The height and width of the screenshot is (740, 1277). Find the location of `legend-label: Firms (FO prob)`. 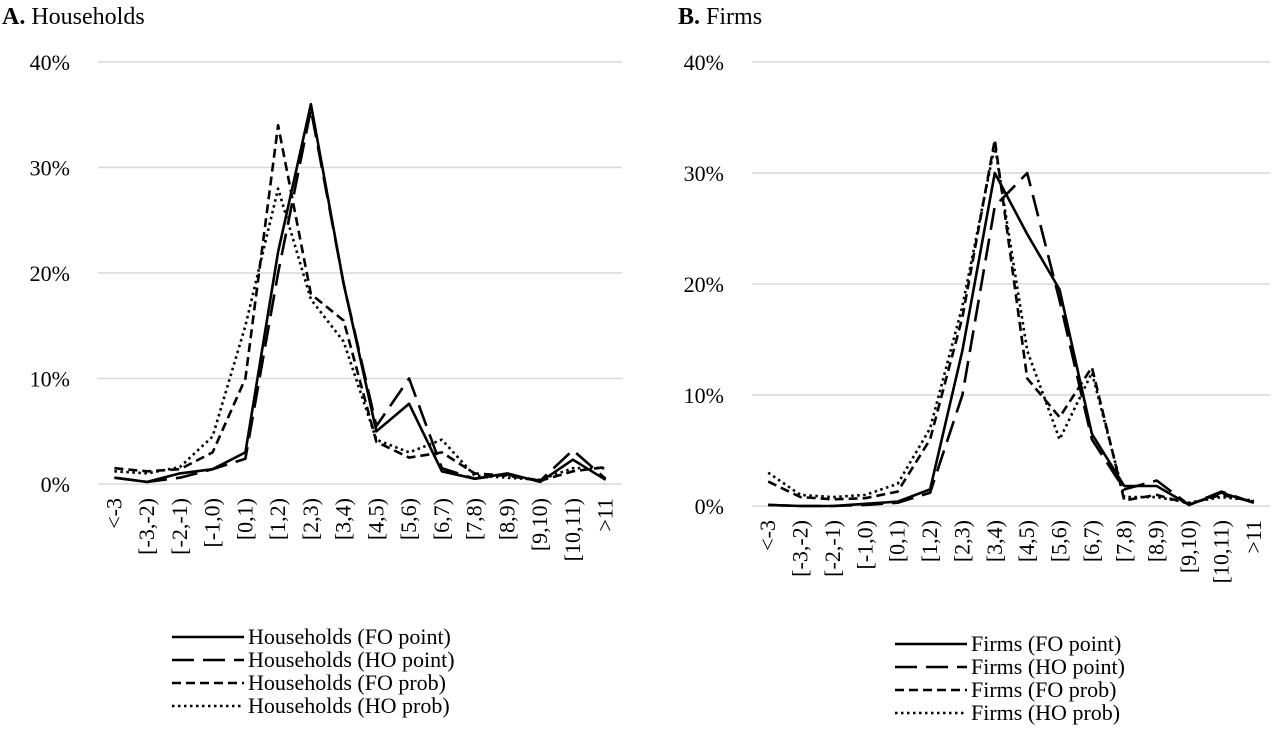

legend-label: Firms (FO prob) is located at coordinates (1043, 689).